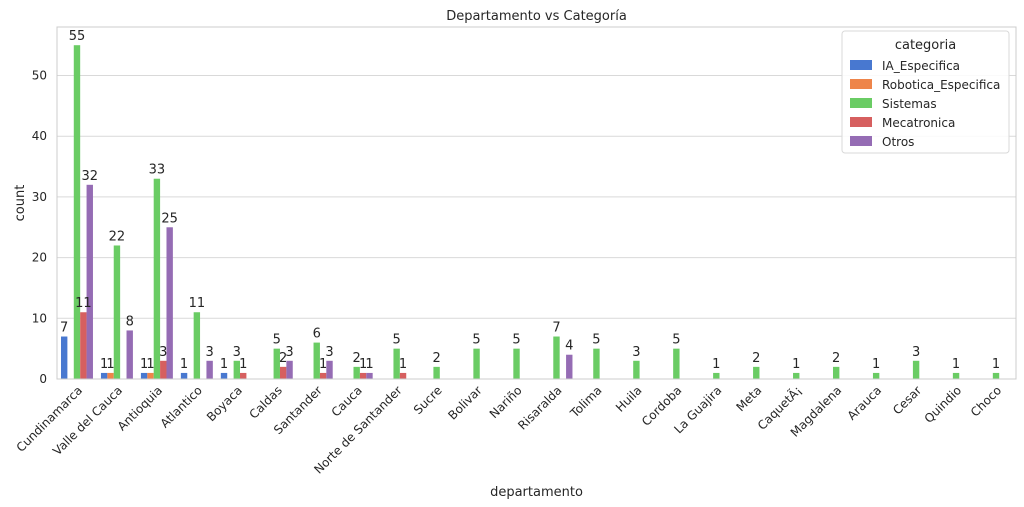 This screenshot has height=507, width=1024. Describe the element at coordinates (748, 398) in the screenshot. I see `x-tick-label: Meta` at that location.